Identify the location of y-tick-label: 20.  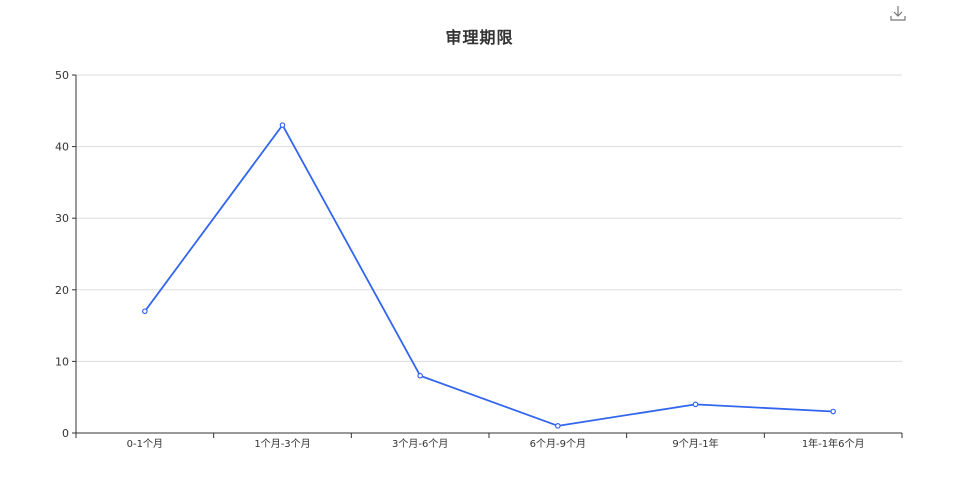
(62, 290).